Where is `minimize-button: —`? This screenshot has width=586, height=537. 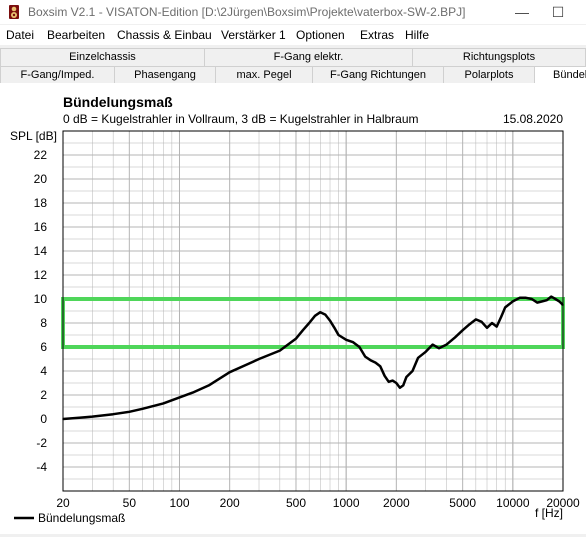
minimize-button: — is located at coordinates (522, 12).